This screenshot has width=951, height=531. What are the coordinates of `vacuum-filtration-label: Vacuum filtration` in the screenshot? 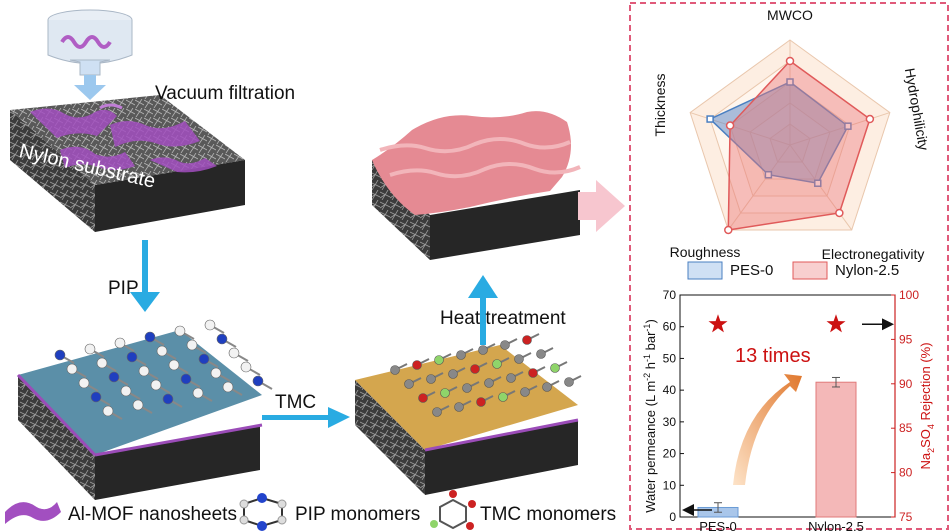 It's located at (225, 93).